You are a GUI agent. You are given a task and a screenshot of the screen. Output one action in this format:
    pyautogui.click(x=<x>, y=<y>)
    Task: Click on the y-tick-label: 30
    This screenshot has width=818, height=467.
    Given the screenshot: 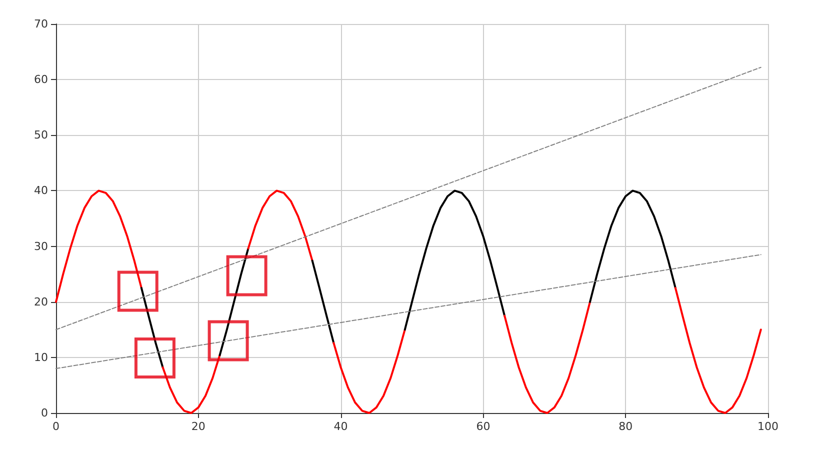 What is the action you would take?
    pyautogui.click(x=41, y=246)
    